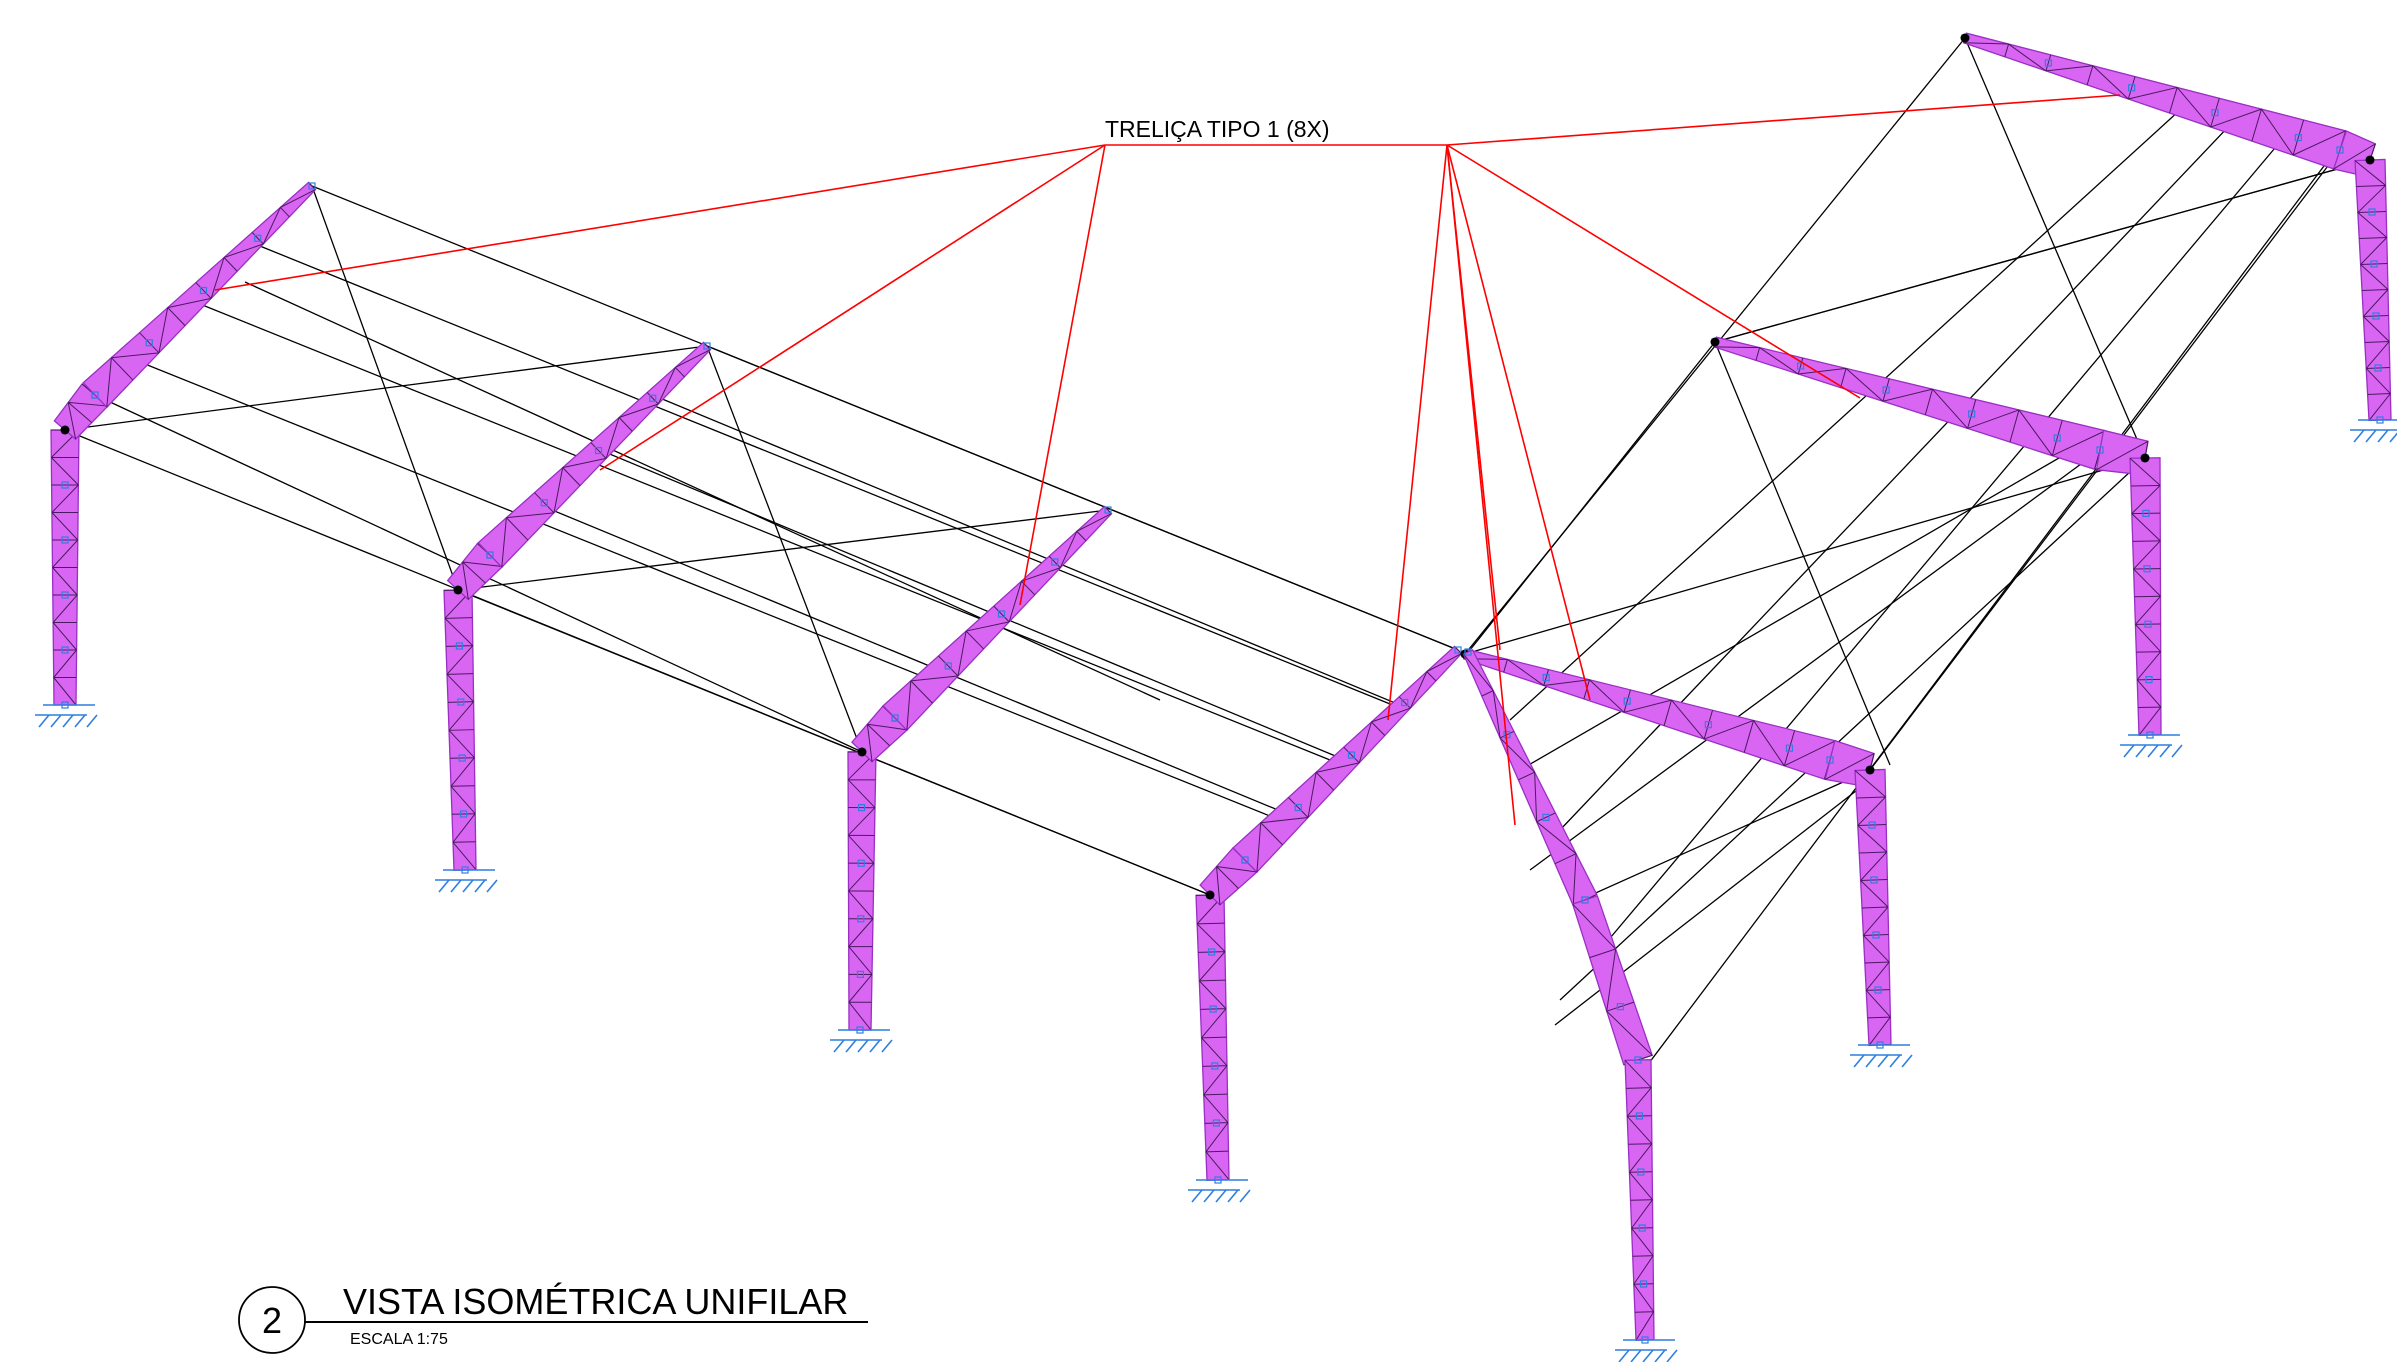 The image size is (2397, 1362). I want to click on view-number: 2, so click(272, 1320).